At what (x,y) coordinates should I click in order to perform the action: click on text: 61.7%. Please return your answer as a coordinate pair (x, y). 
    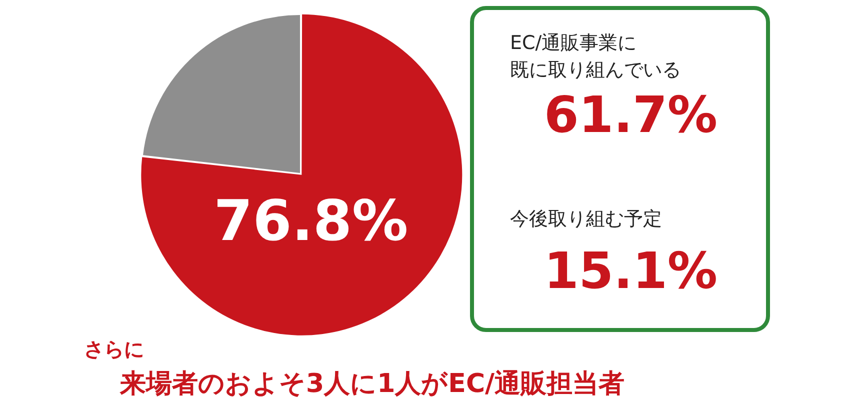
    Looking at the image, I should click on (631, 115).